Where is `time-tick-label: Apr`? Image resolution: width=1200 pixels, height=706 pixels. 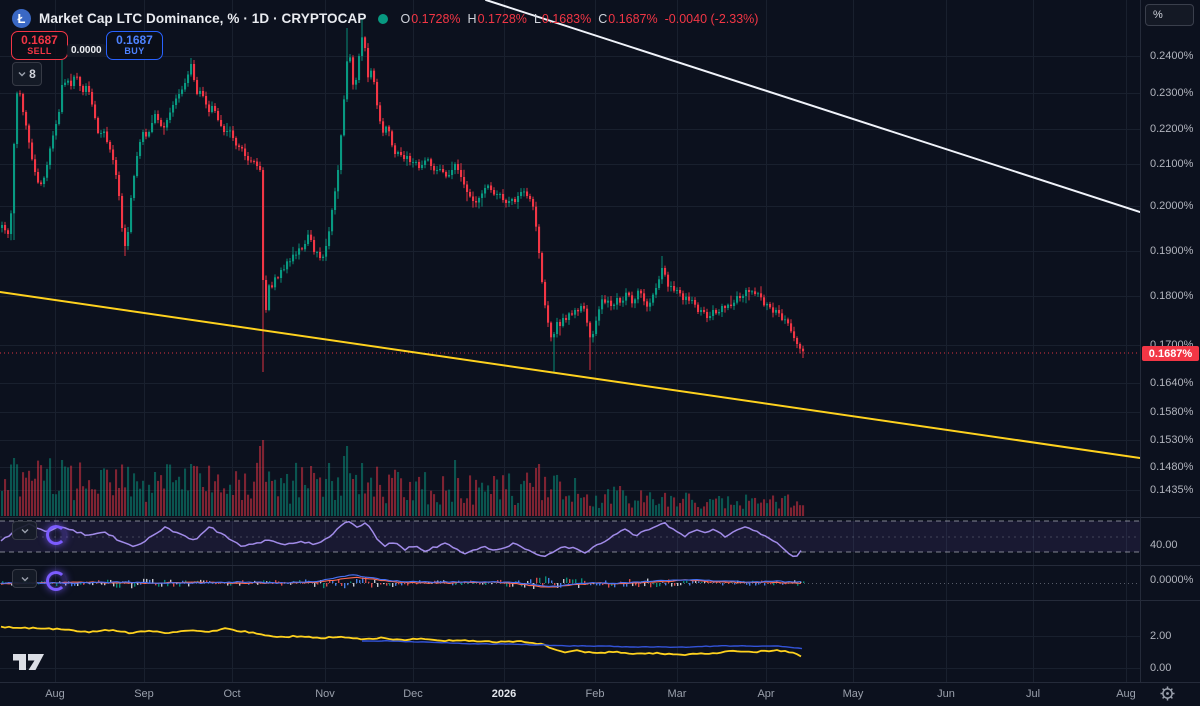
time-tick-label: Apr is located at coordinates (766, 694).